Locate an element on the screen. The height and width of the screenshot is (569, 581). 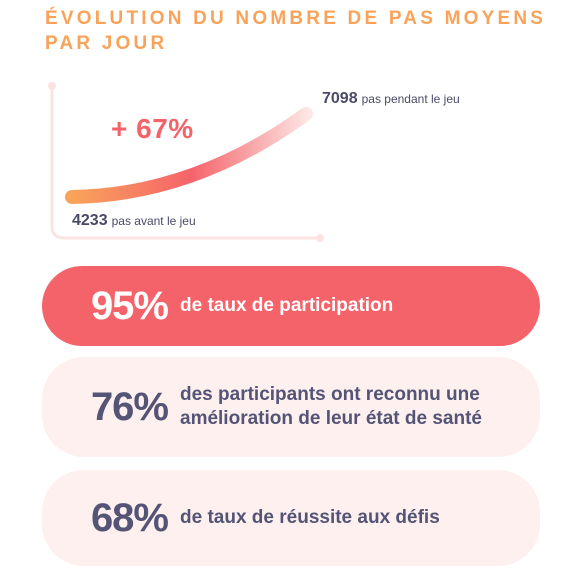
stat-value: 76% is located at coordinates (129, 406).